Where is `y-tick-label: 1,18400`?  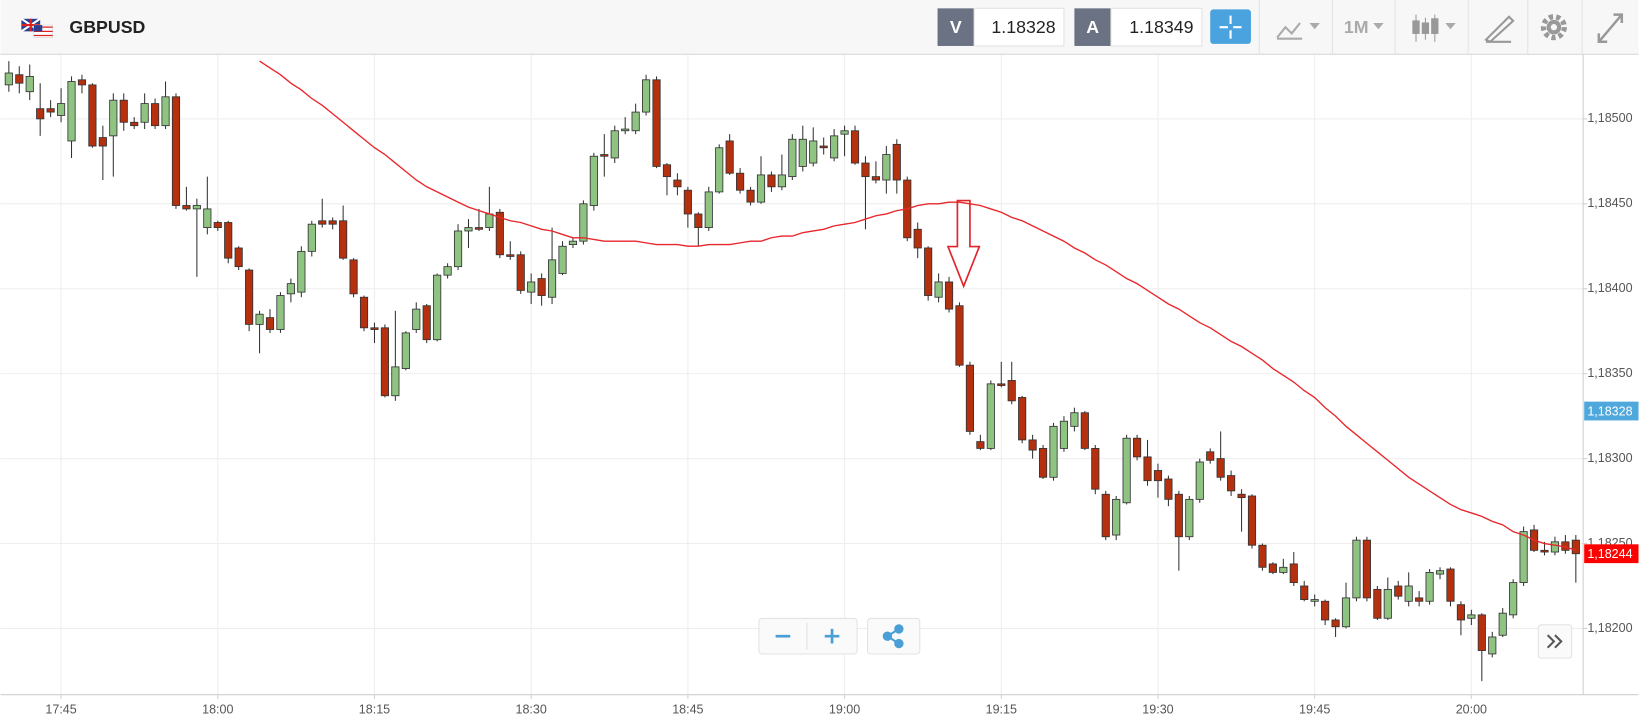 y-tick-label: 1,18400 is located at coordinates (1609, 288).